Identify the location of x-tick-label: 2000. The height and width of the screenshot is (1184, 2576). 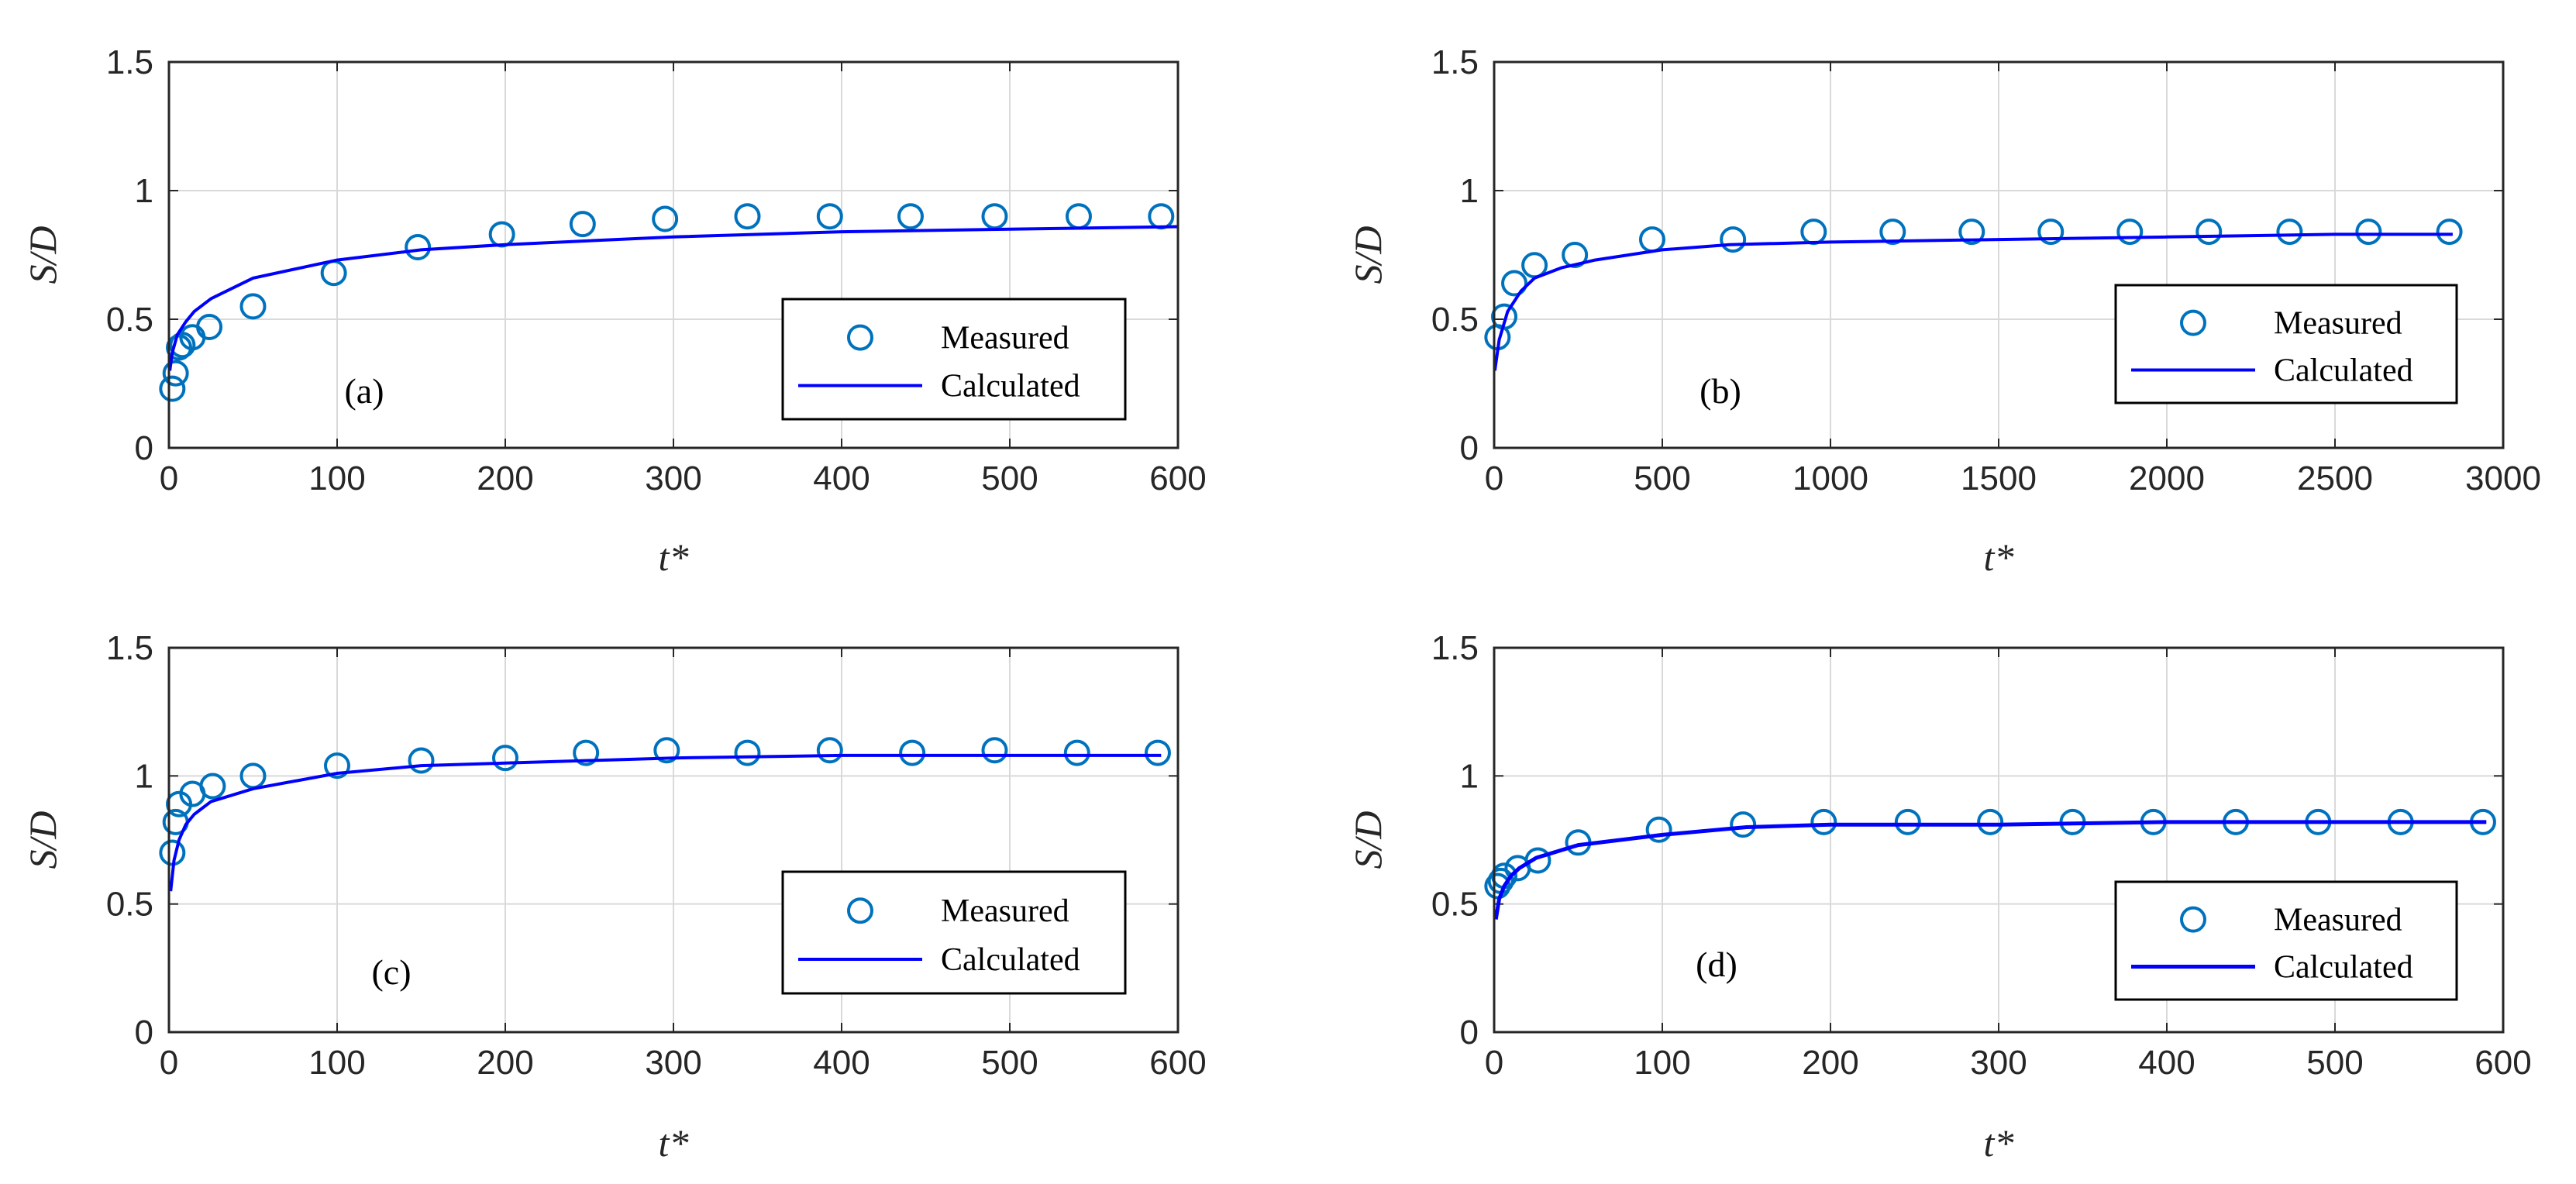
(2167, 478).